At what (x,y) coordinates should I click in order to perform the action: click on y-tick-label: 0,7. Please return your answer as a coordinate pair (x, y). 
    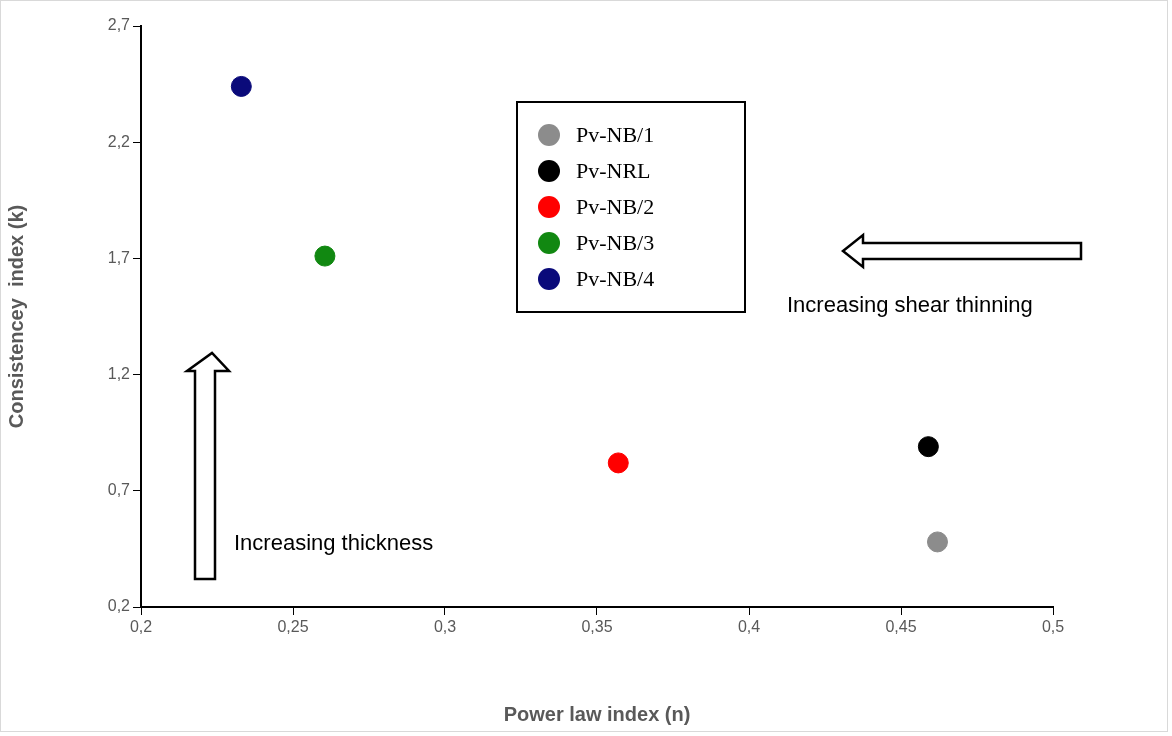
    Looking at the image, I should click on (119, 490).